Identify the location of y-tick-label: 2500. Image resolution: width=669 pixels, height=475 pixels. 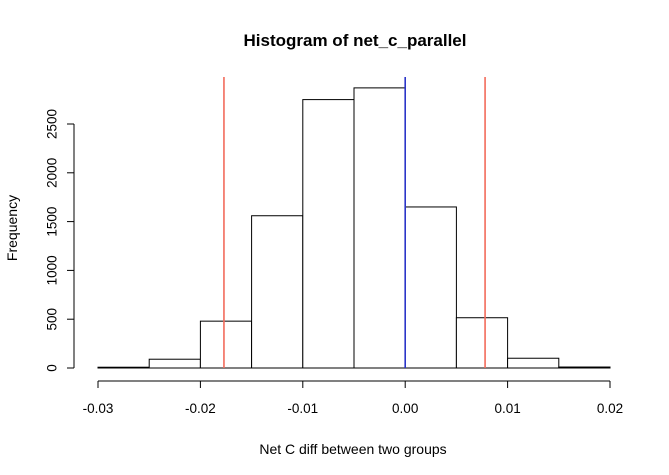
(52, 124).